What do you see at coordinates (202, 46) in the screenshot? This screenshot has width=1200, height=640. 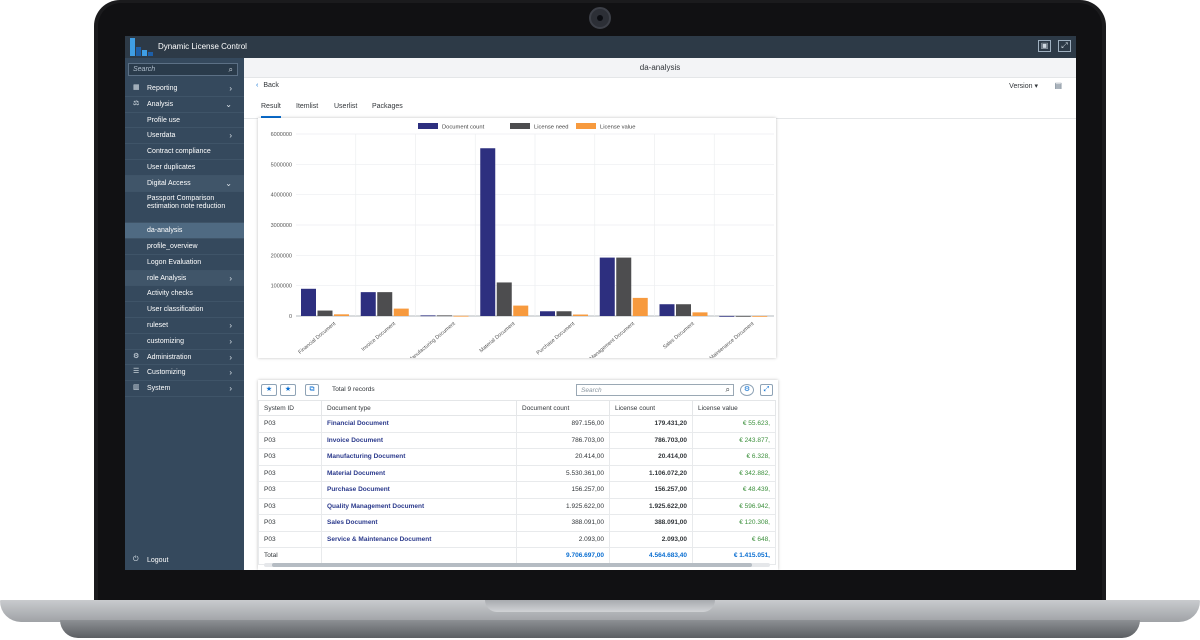 I see `app-title: Dynamic License Control` at bounding box center [202, 46].